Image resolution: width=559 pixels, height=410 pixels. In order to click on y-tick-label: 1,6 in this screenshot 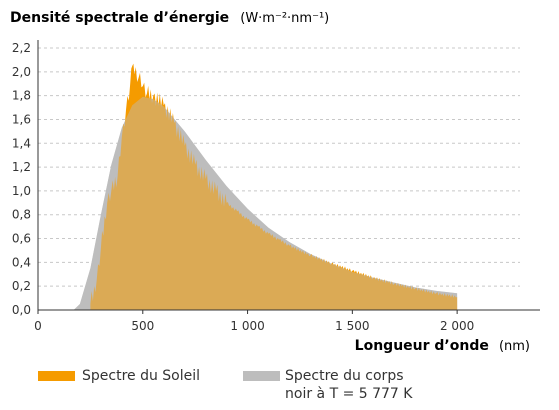, I will do `click(21, 119)`.